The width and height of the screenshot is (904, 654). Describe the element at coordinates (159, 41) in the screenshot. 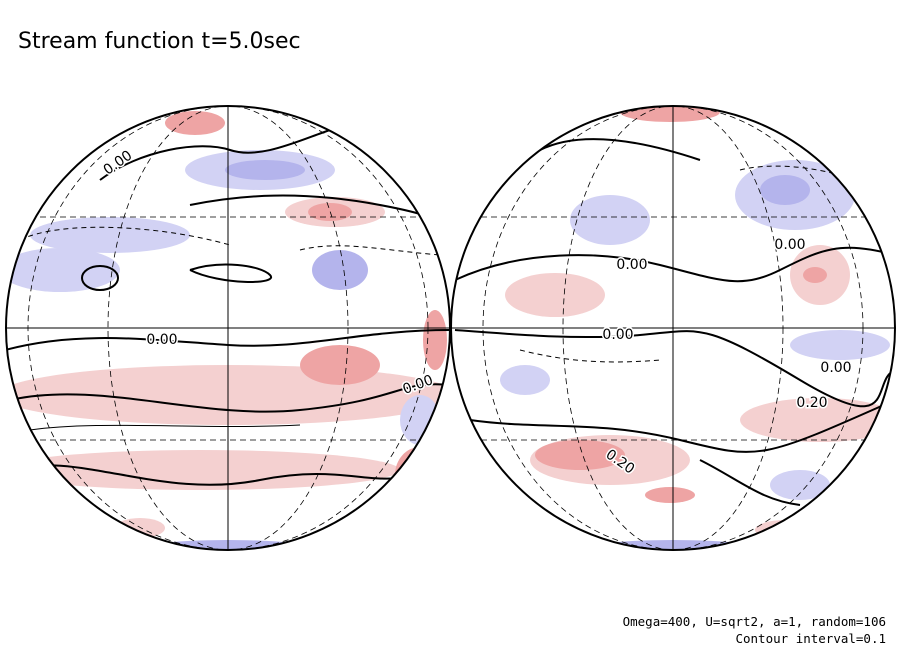

I see `title: Stream function t=5.0sec` at that location.